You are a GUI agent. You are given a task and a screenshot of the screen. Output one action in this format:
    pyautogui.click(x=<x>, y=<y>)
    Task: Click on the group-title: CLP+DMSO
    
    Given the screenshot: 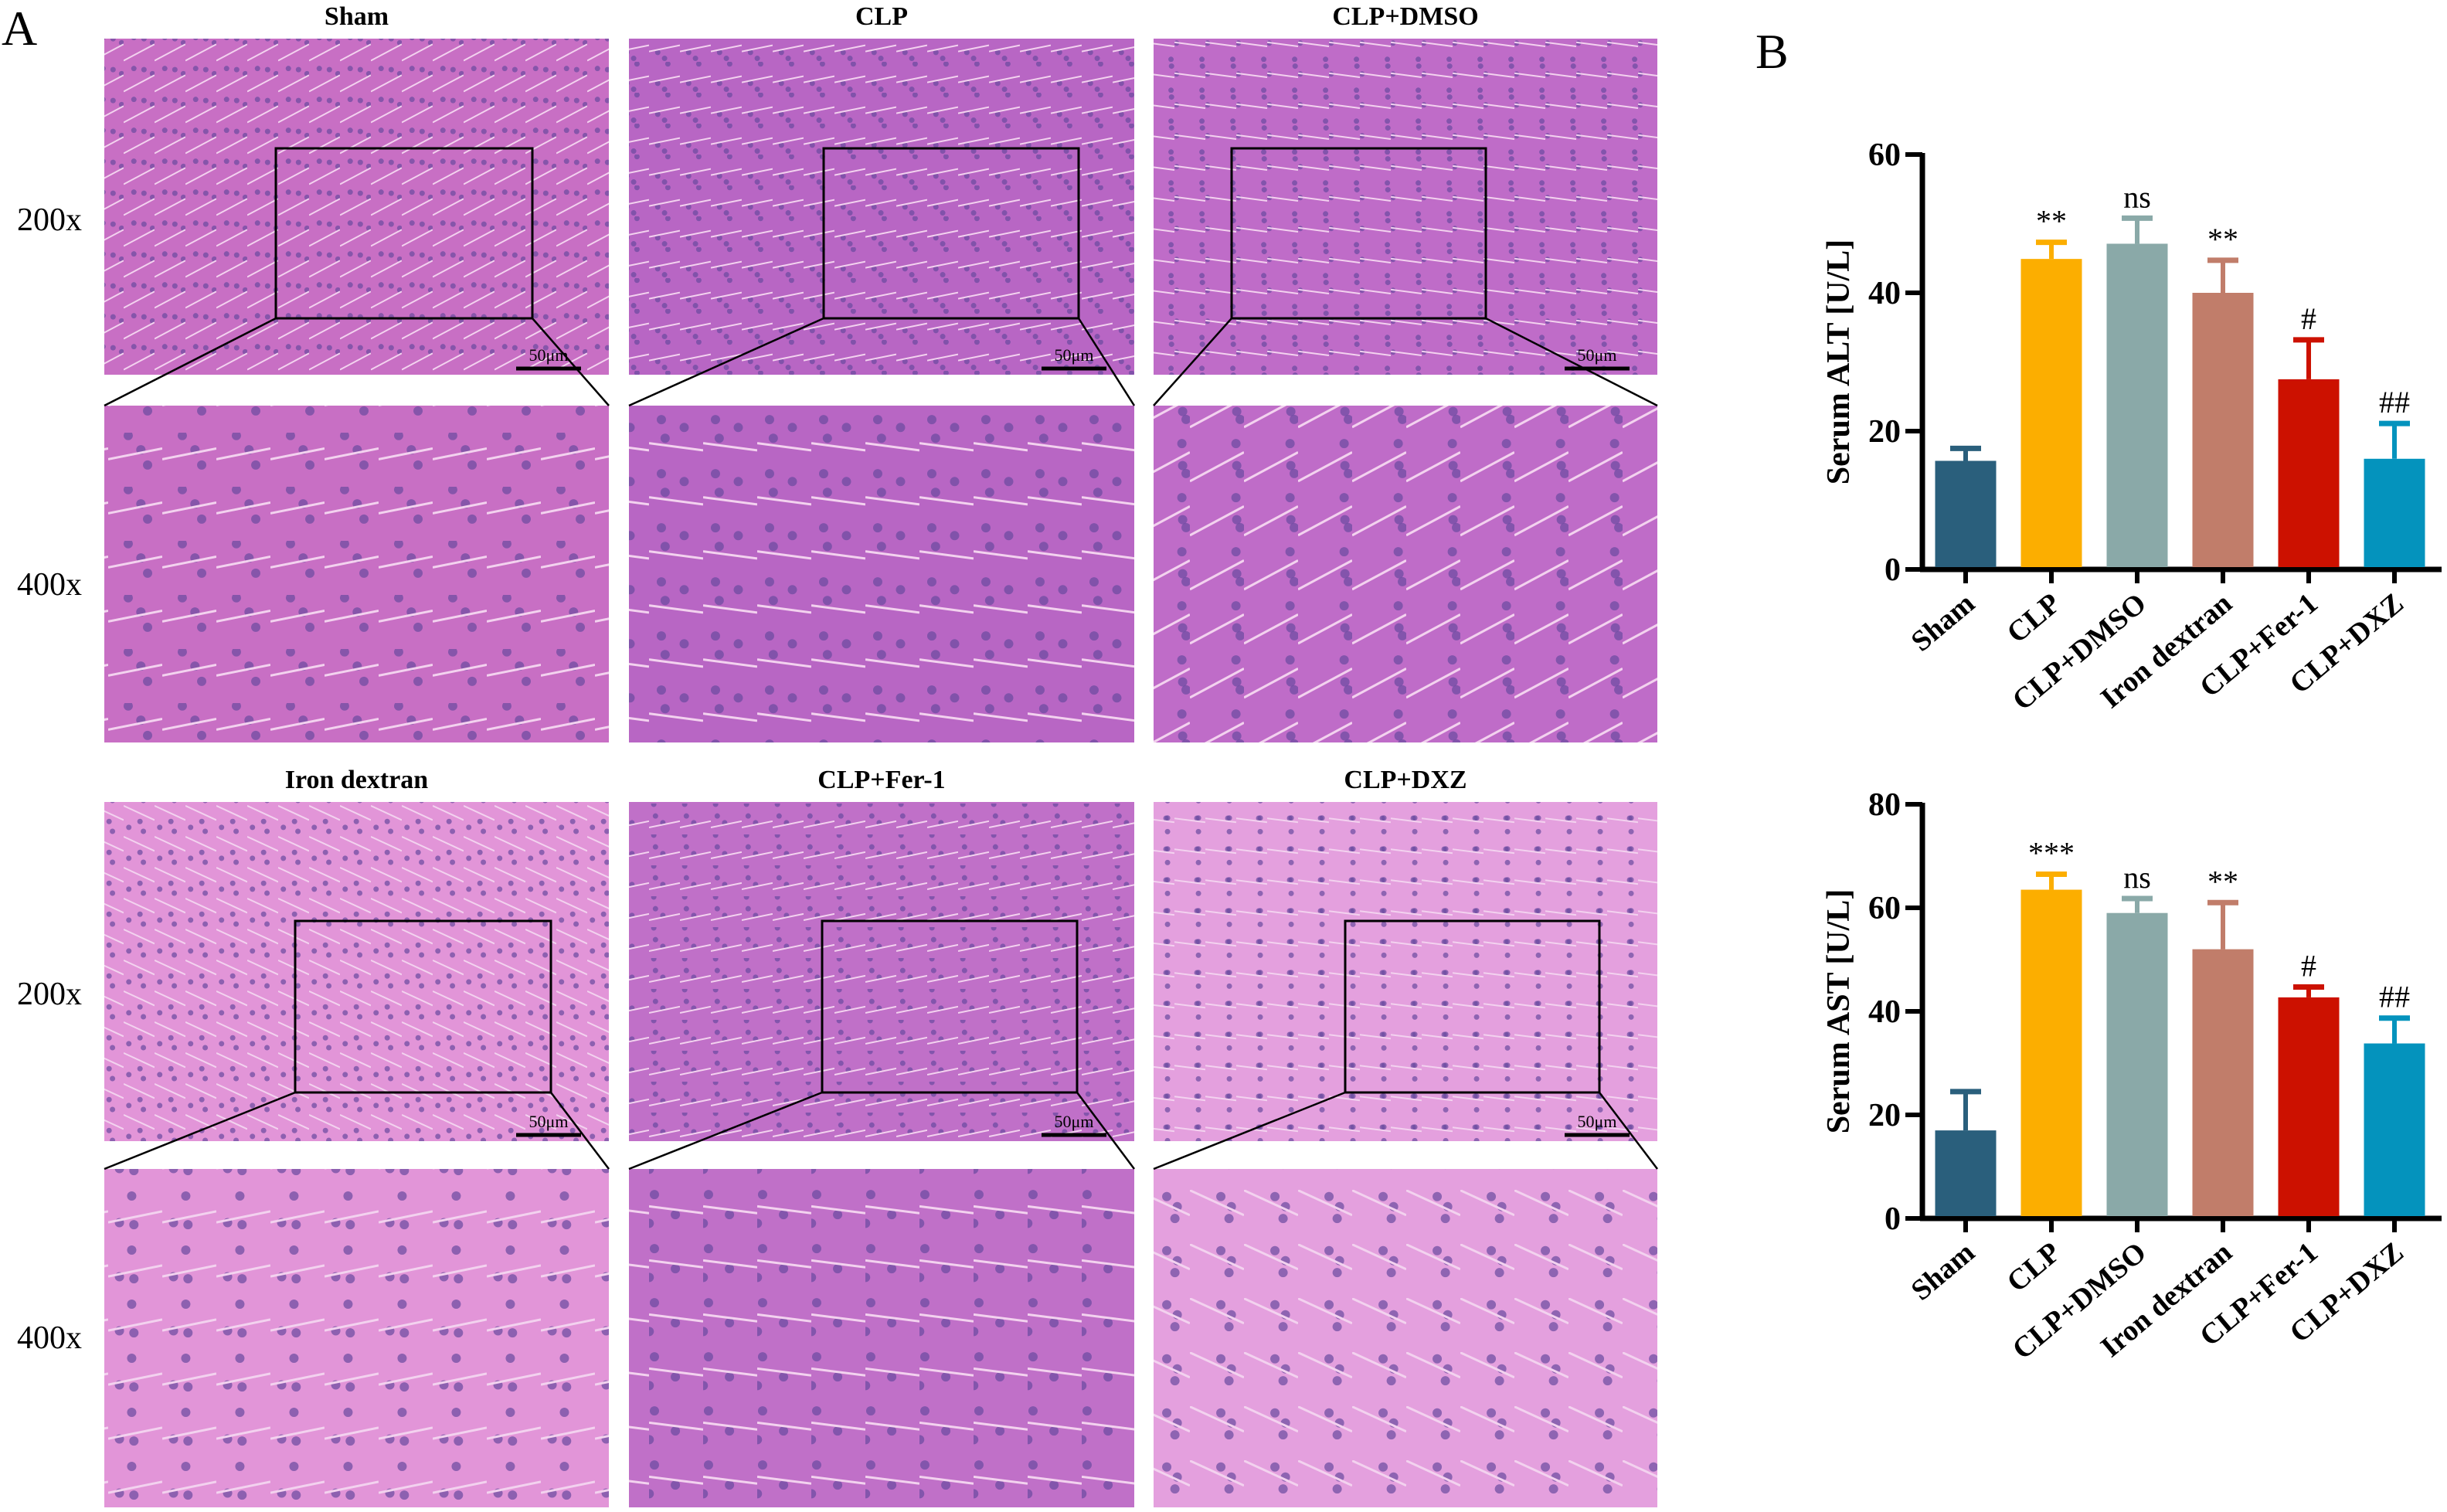 What is the action you would take?
    pyautogui.click(x=1405, y=16)
    